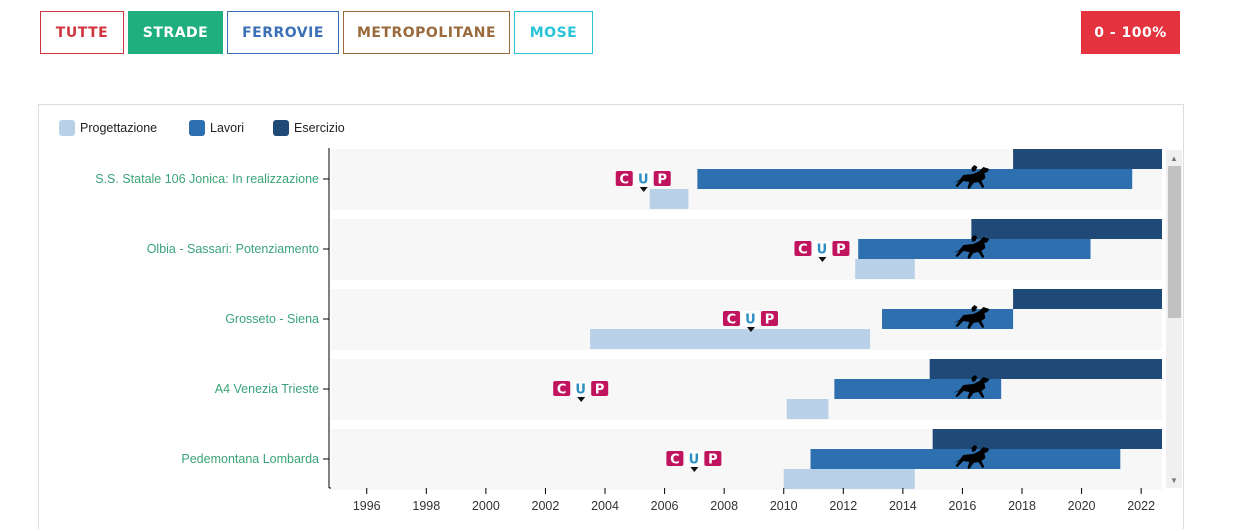  I want to click on legend-label-lavori: Lavori, so click(227, 128).